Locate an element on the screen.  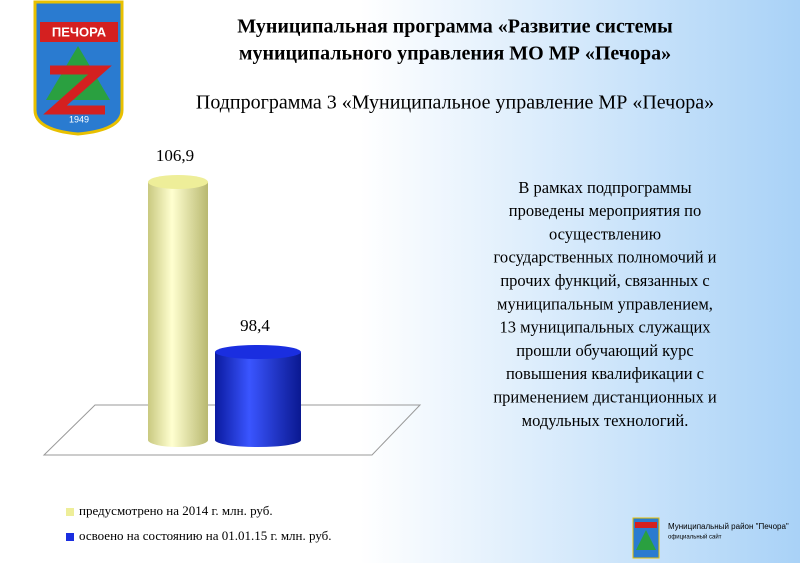
body-line: 13 муниципальных служащих is located at coordinates (605, 327).